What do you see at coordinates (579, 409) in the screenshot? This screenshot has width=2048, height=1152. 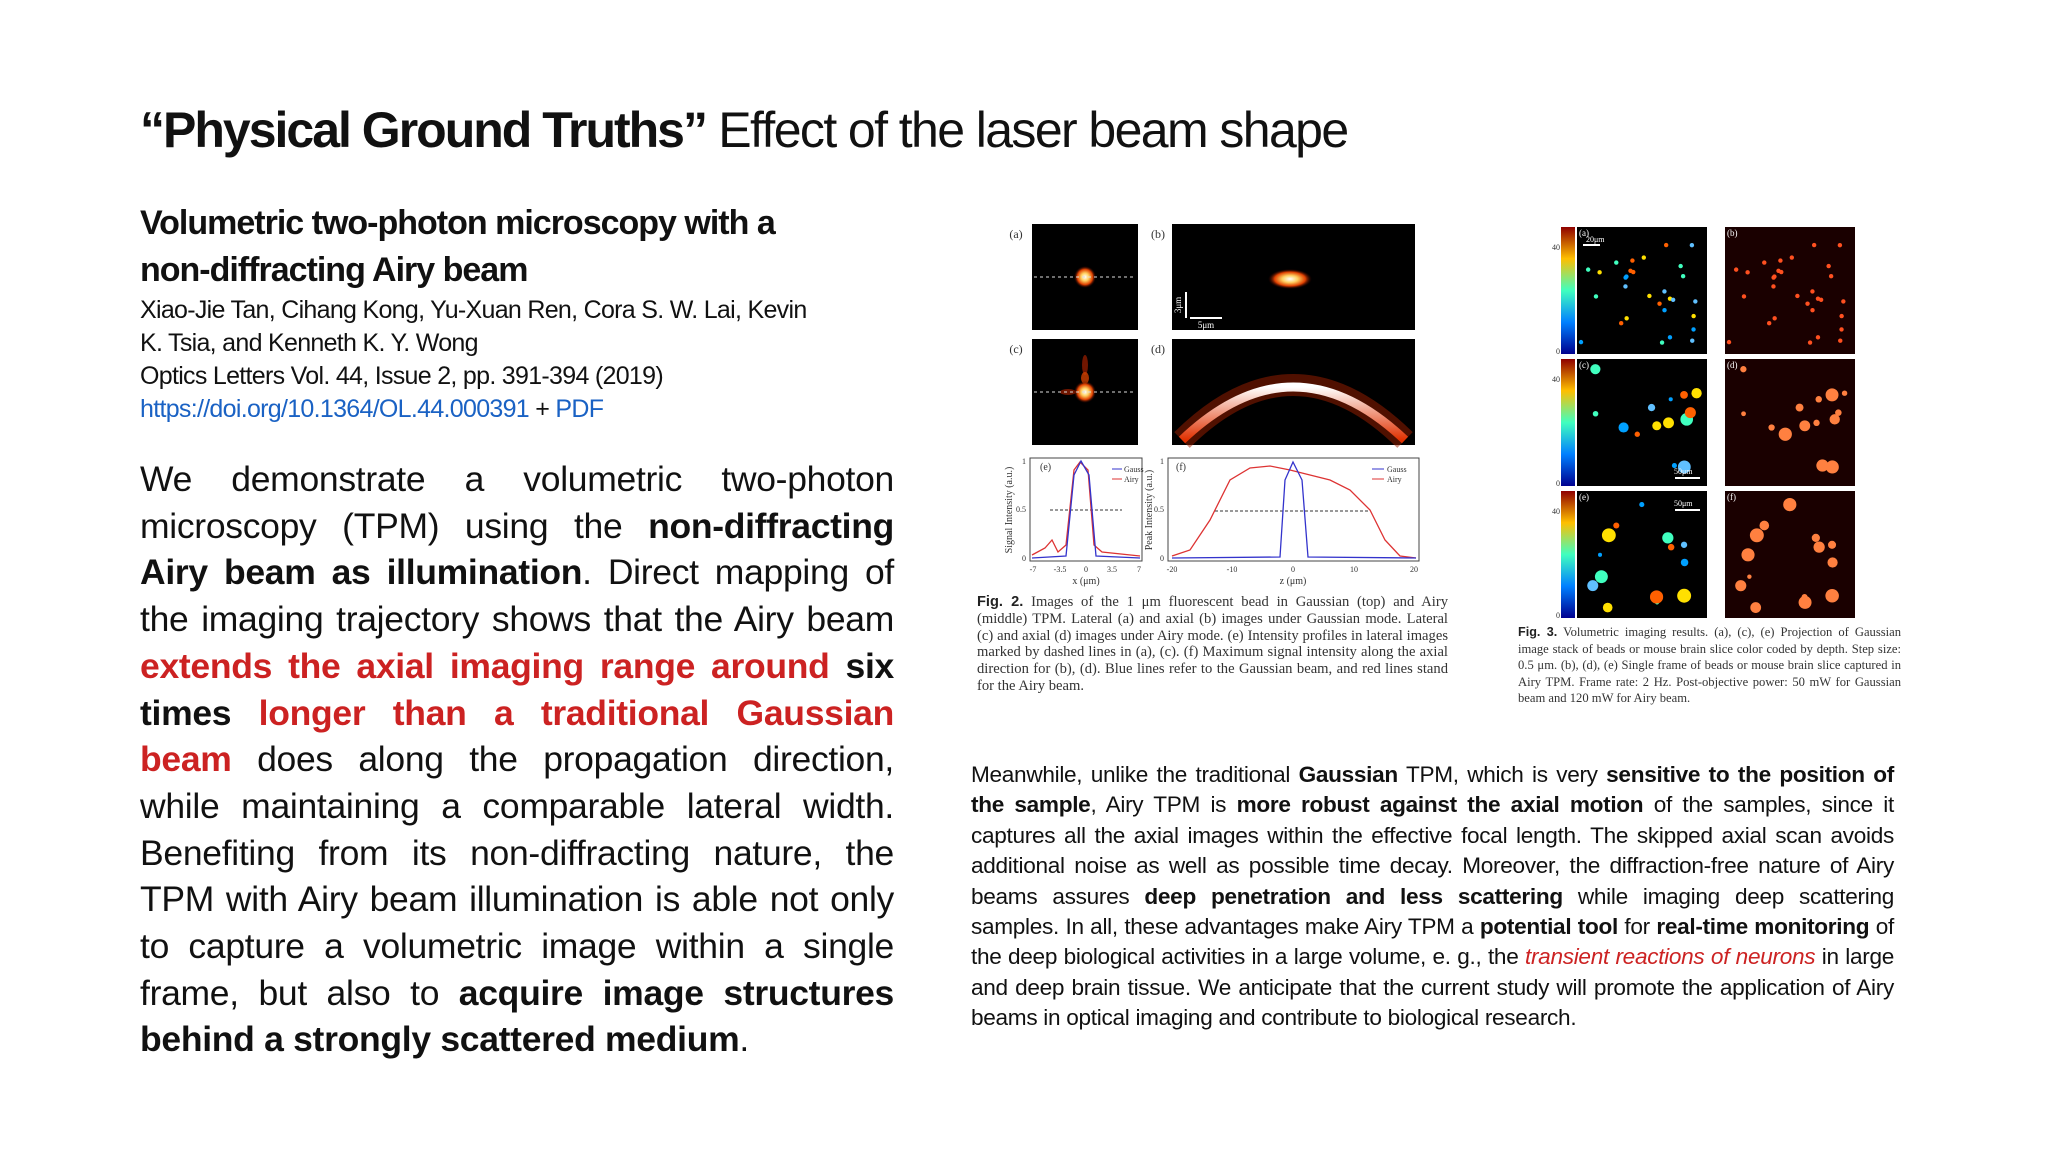 I see `pdf-link: PDF` at bounding box center [579, 409].